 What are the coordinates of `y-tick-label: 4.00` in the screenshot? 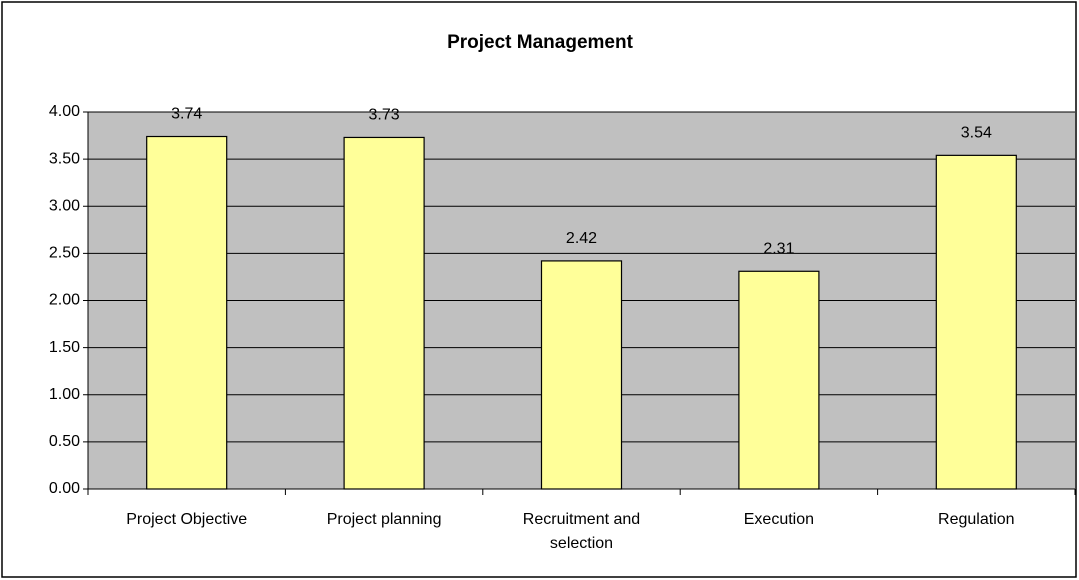 It's located at (64, 111).